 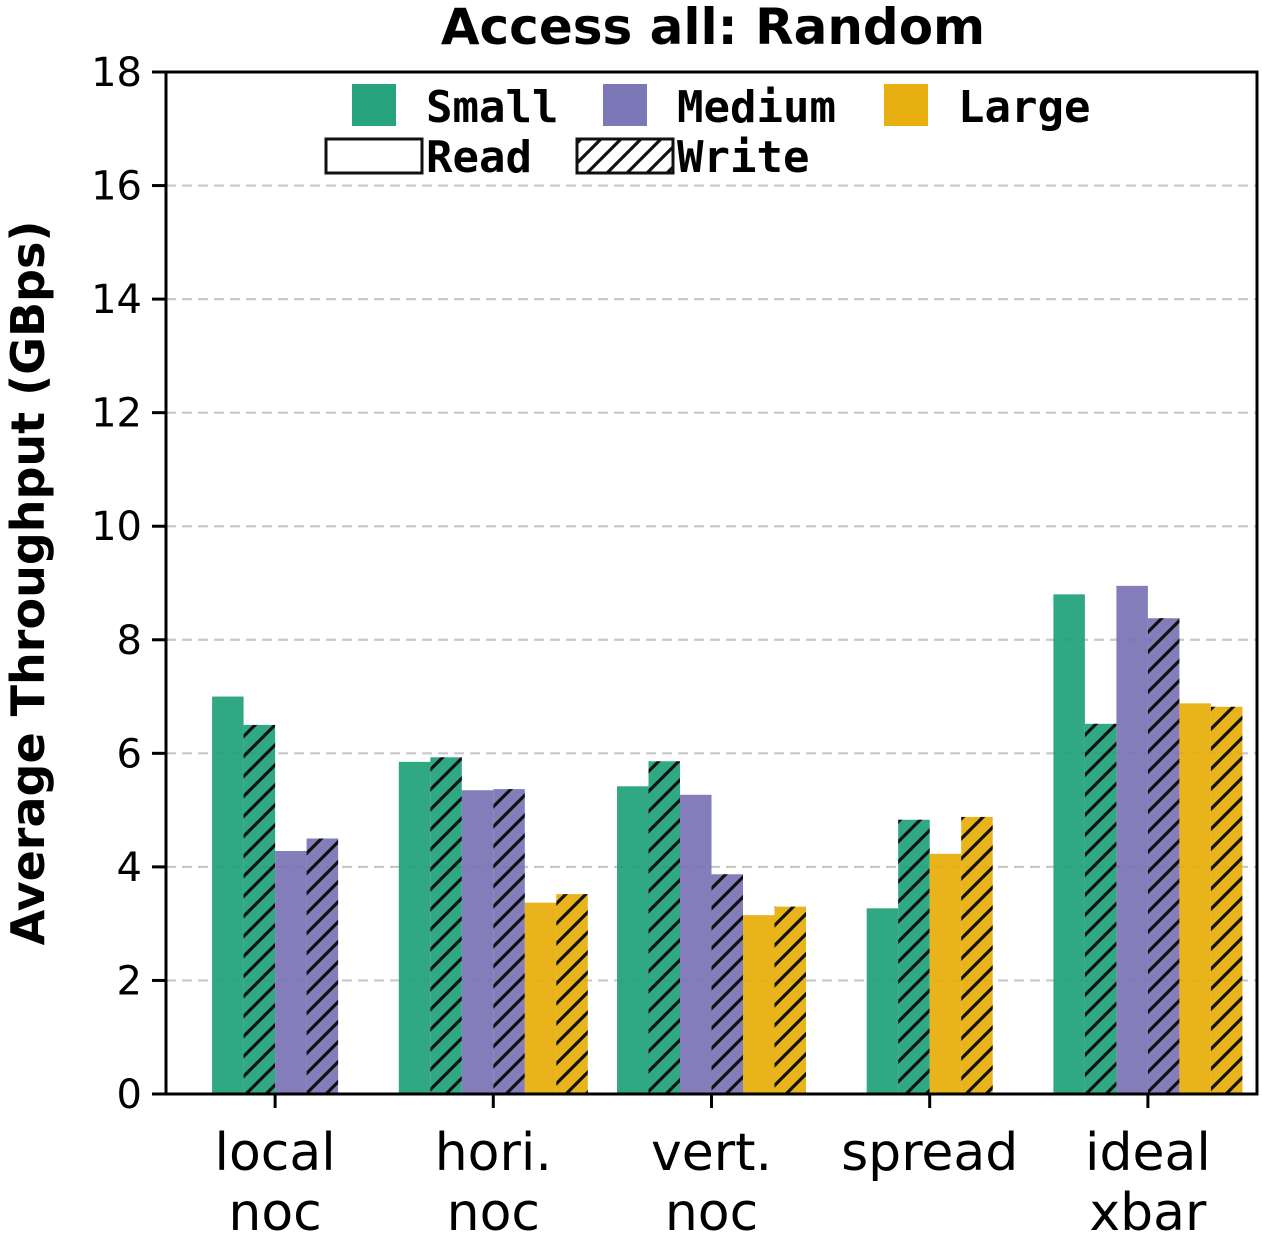 What do you see at coordinates (374, 105) in the screenshot?
I see `legend-swatch-small` at bounding box center [374, 105].